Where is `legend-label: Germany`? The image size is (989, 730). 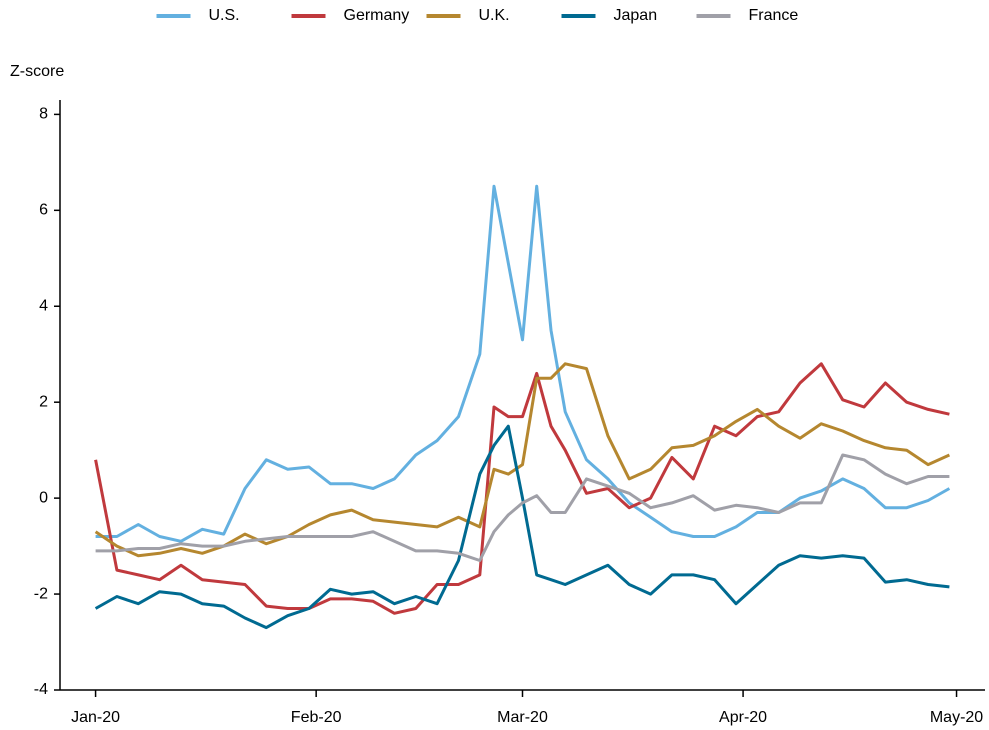 legend-label: Germany is located at coordinates (377, 15).